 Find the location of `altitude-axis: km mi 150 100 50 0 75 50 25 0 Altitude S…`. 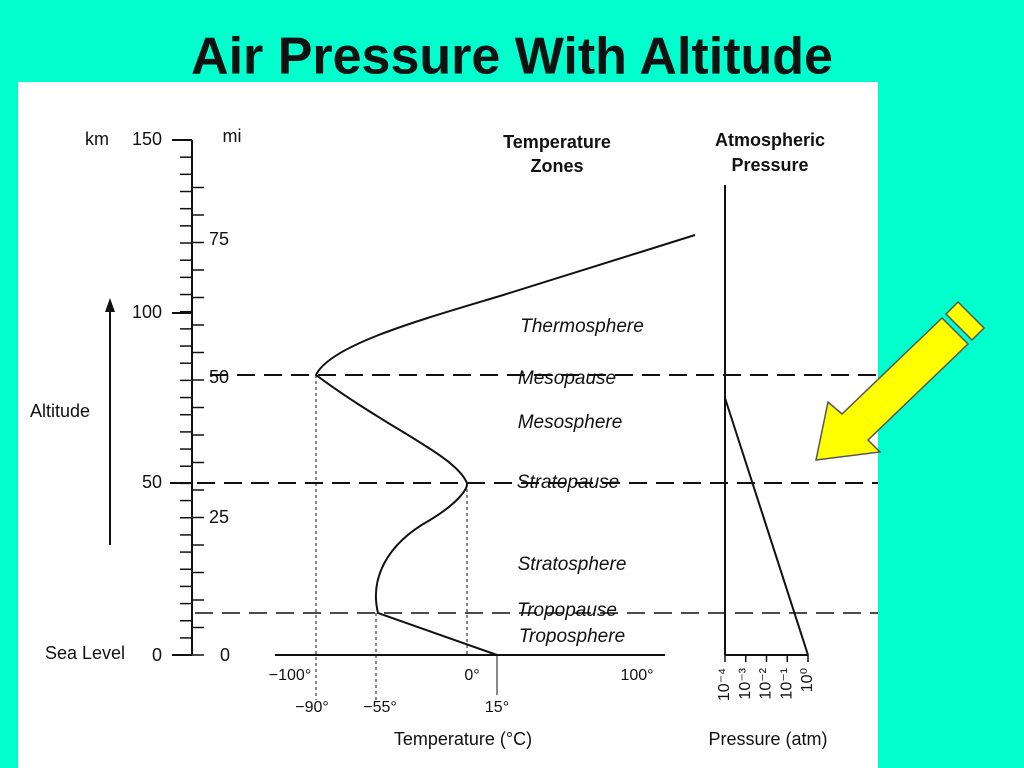

altitude-axis: km mi 150 100 50 0 75 50 25 0 Altitude S… is located at coordinates (136, 395).